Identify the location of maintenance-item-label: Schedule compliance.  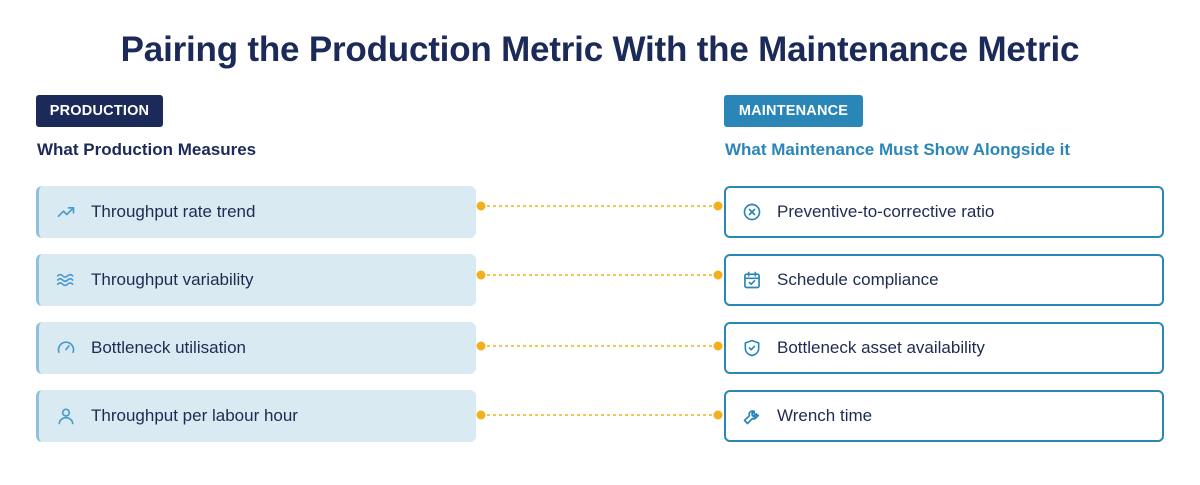
(858, 279).